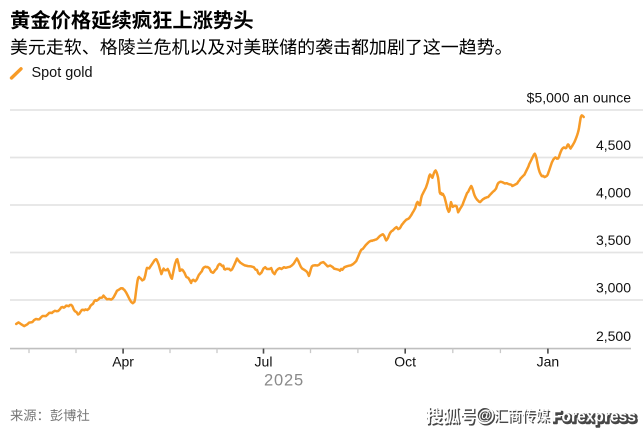 This screenshot has width=643, height=434. What do you see at coordinates (579, 97) in the screenshot?
I see `svg-text: $5,000 an ounce` at bounding box center [579, 97].